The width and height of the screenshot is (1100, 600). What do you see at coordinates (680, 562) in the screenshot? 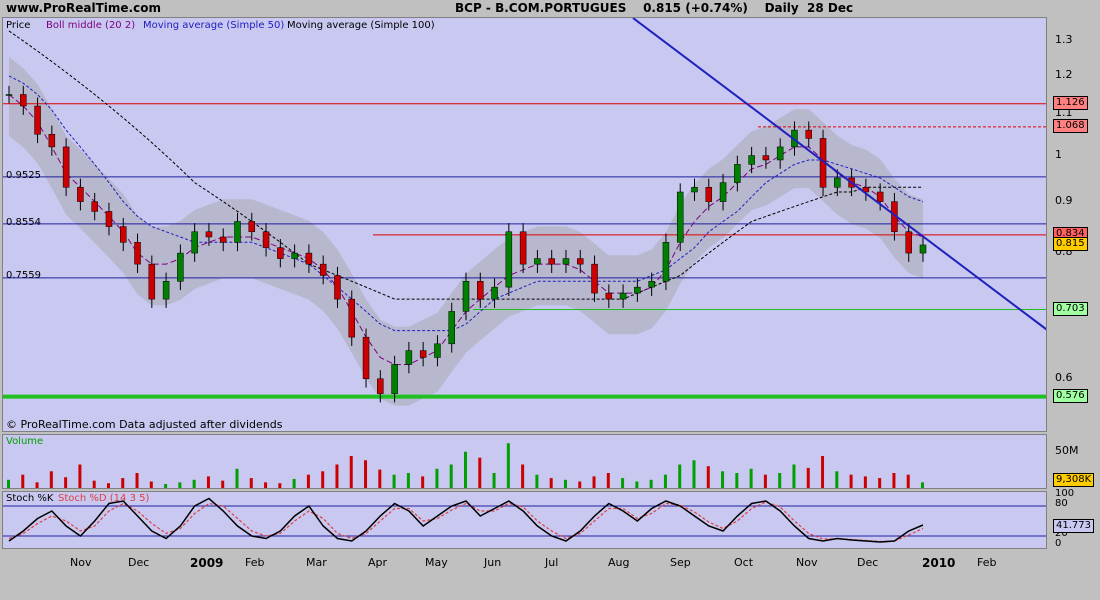
I see `x-tick-label: Sep` at bounding box center [680, 562].